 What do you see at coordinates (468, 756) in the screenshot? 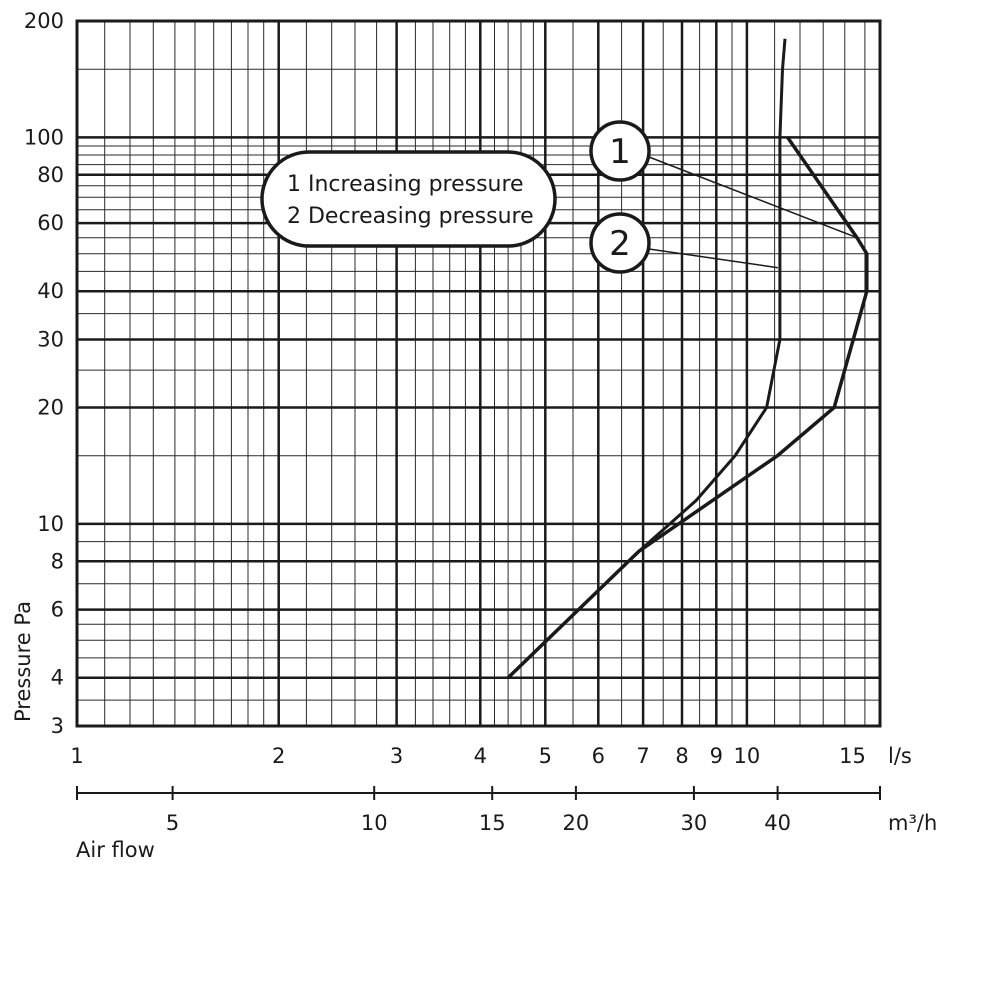
I see `x-axis-tick-labels: 1 2 3 4 5 6 7 8 9 10 15` at bounding box center [468, 756].